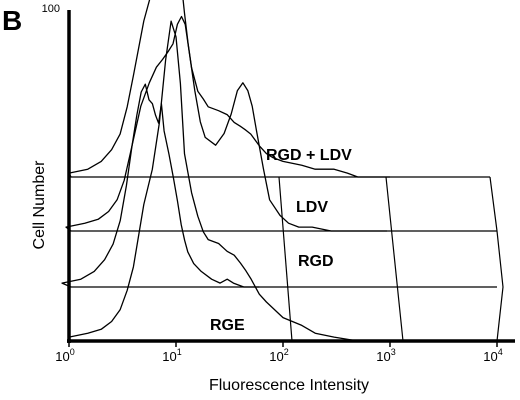 This screenshot has height=400, width=520. I want to click on x-tick-label: 10², so click(278, 355).